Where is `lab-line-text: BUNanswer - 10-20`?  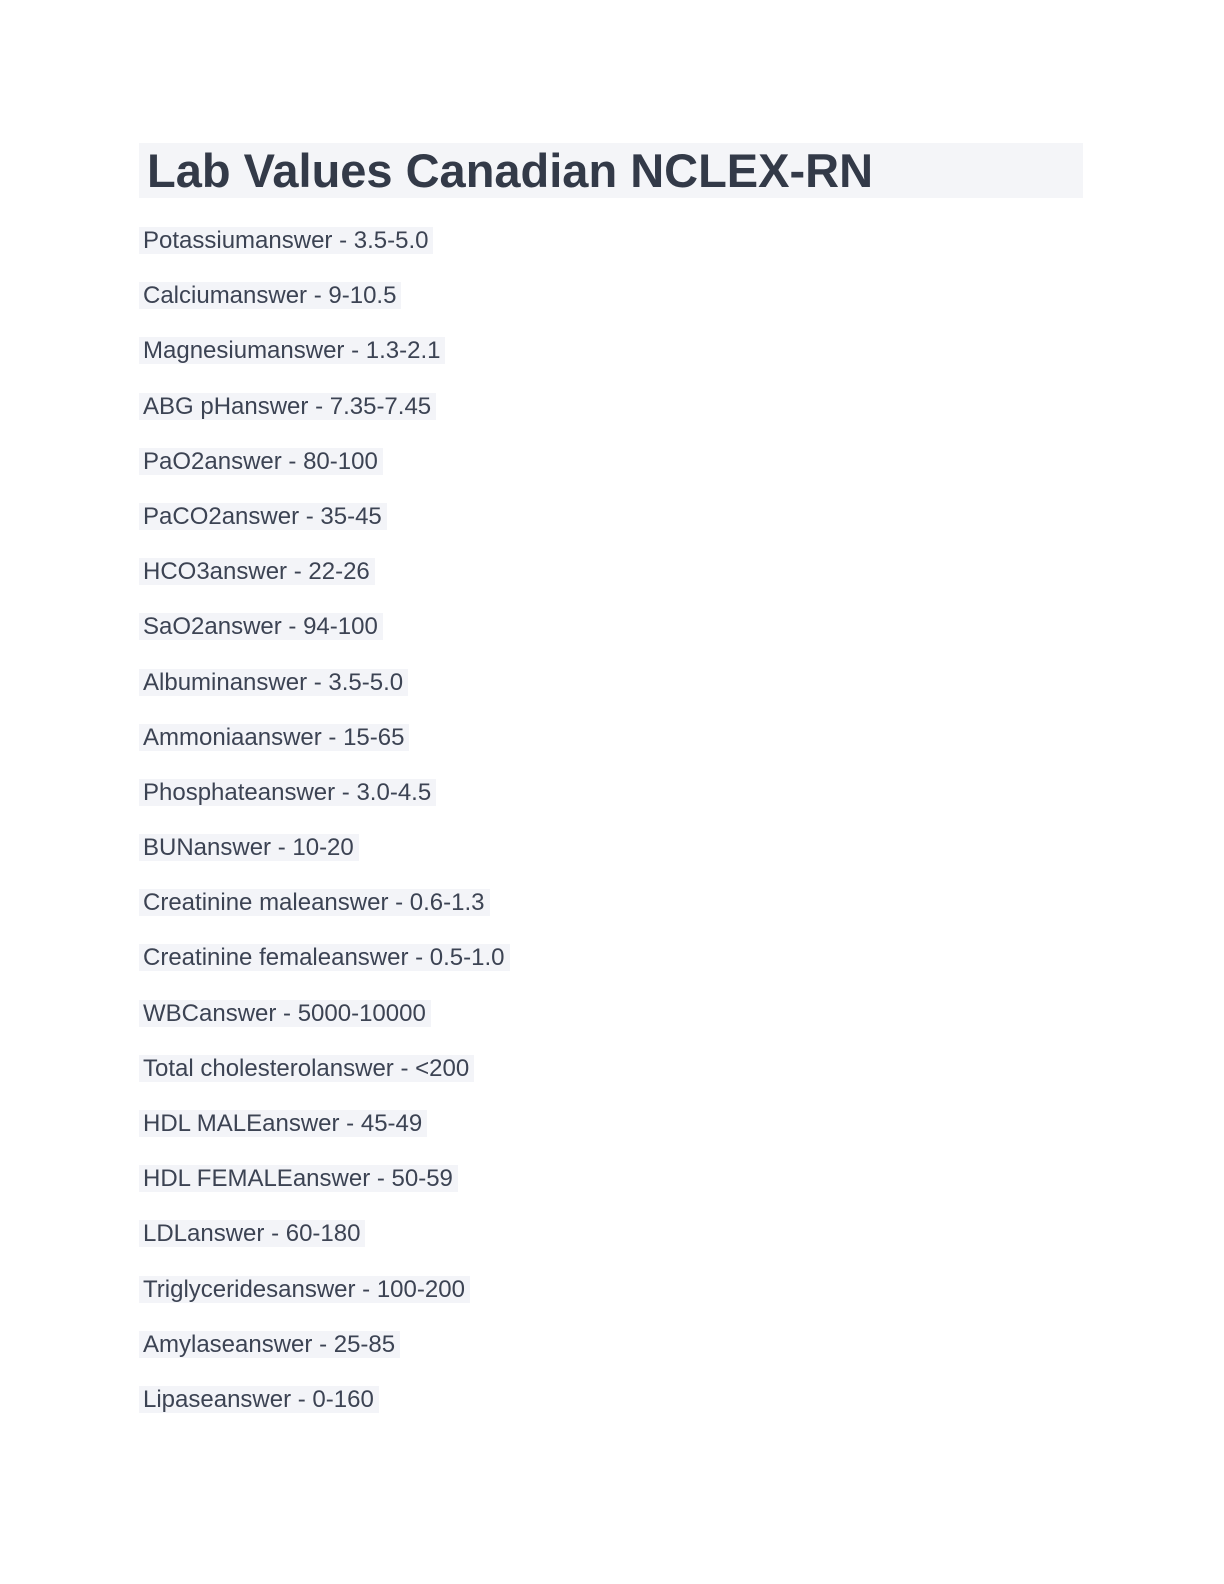
lab-line-text: BUNanswer - 10-20 is located at coordinates (249, 848).